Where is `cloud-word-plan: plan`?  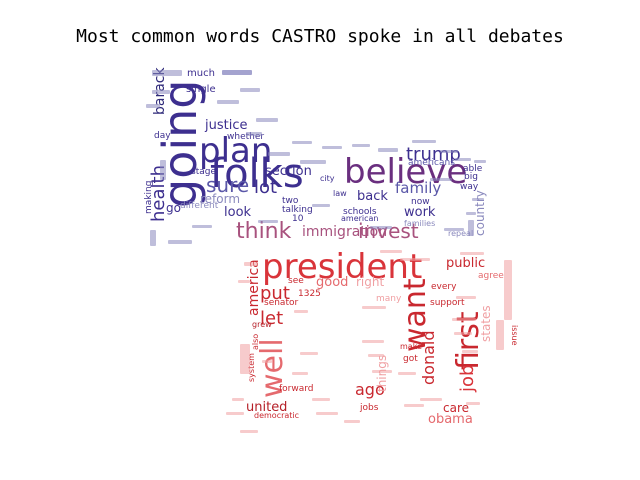 cloud-word-plan: plan is located at coordinates (235, 151).